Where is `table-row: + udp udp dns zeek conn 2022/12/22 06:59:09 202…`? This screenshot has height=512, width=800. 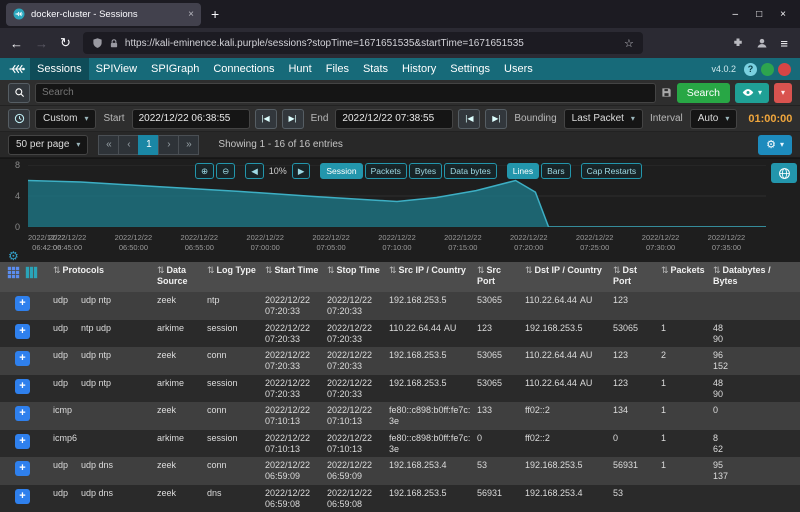 table-row: + udp udp dns zeek conn 2022/12/22 06:59:09 202… is located at coordinates (400, 471).